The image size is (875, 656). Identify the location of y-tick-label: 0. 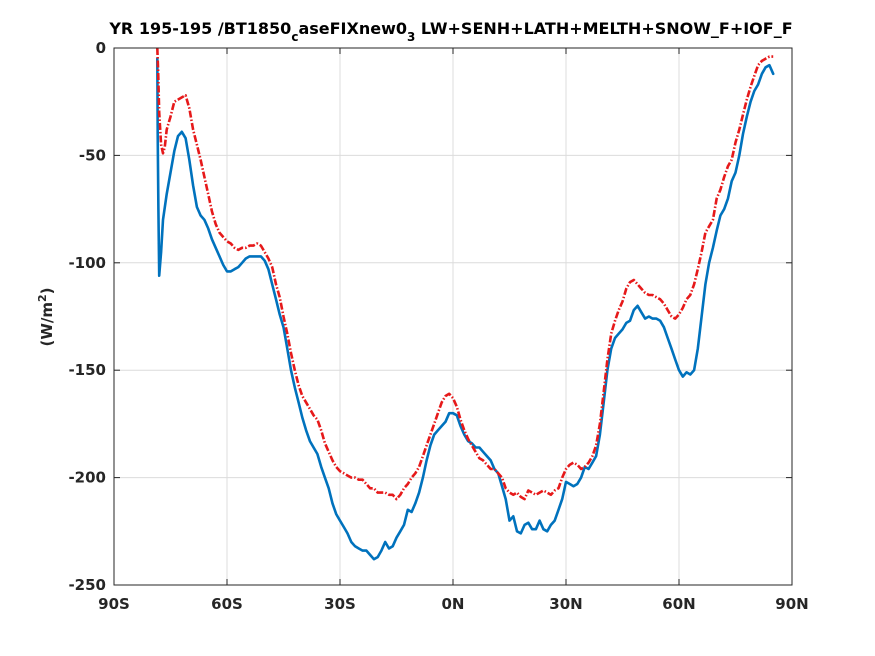
(101, 48).